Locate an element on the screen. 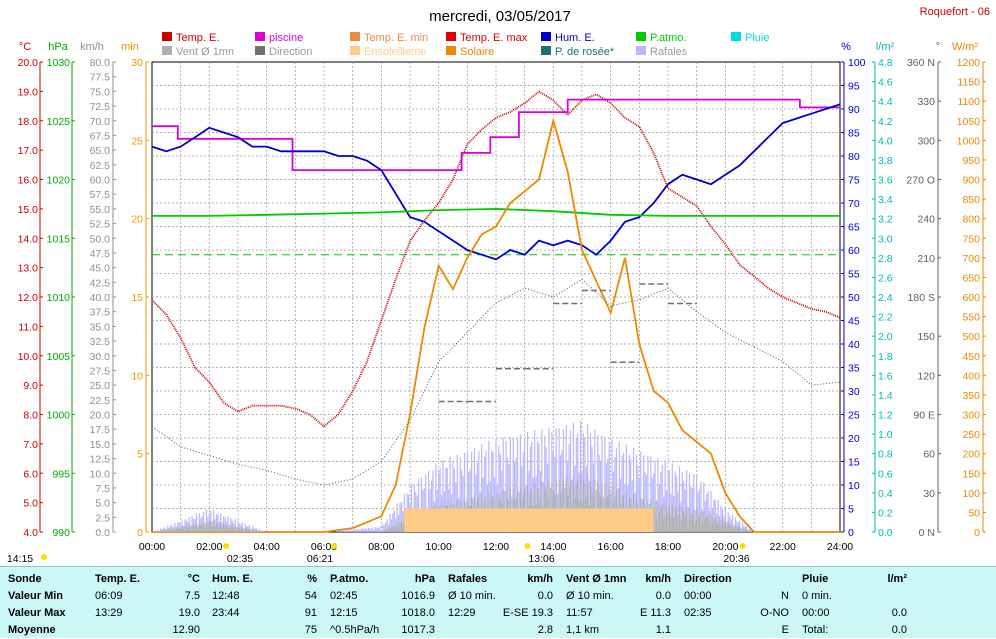 This screenshot has width=996, height=639. direction-tick-label: 240 is located at coordinates (926, 220).